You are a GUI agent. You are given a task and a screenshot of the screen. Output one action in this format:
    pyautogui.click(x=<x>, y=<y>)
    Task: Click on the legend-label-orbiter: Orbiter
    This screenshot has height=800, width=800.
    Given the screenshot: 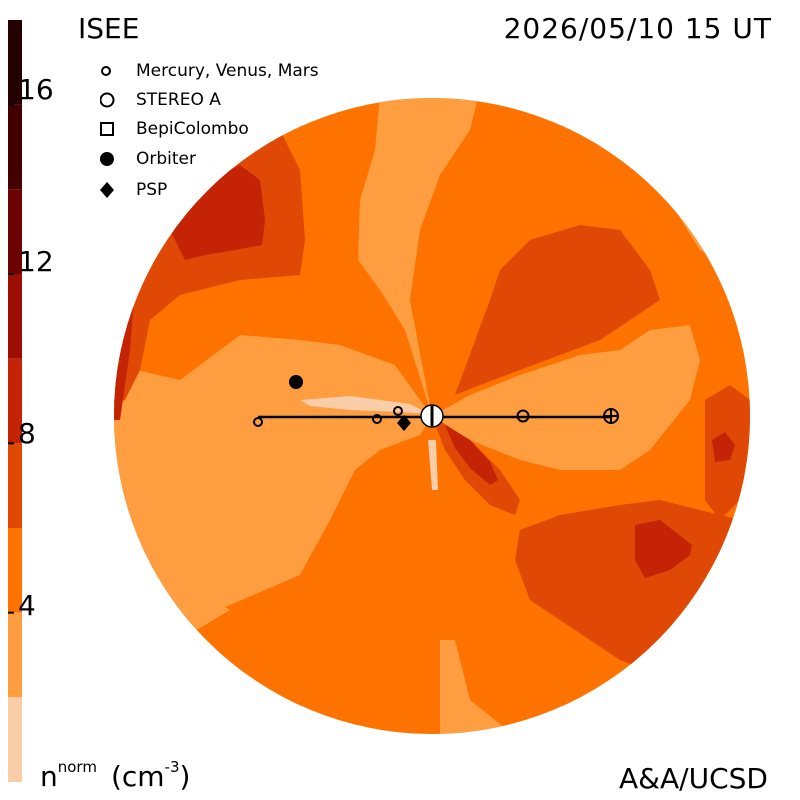 What is the action you would take?
    pyautogui.click(x=166, y=159)
    